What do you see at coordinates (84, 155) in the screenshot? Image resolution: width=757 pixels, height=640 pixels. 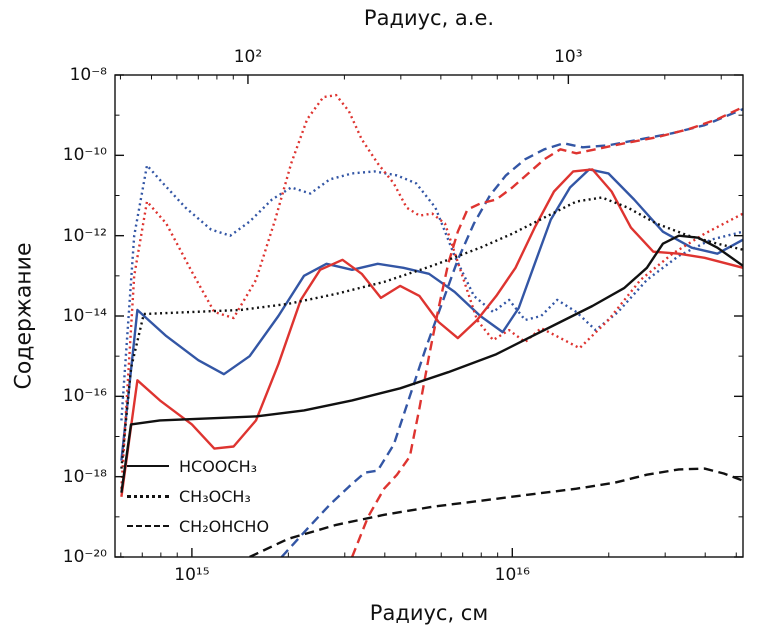 I see `y-tick-label: 10⁻¹⁰` at bounding box center [84, 155].